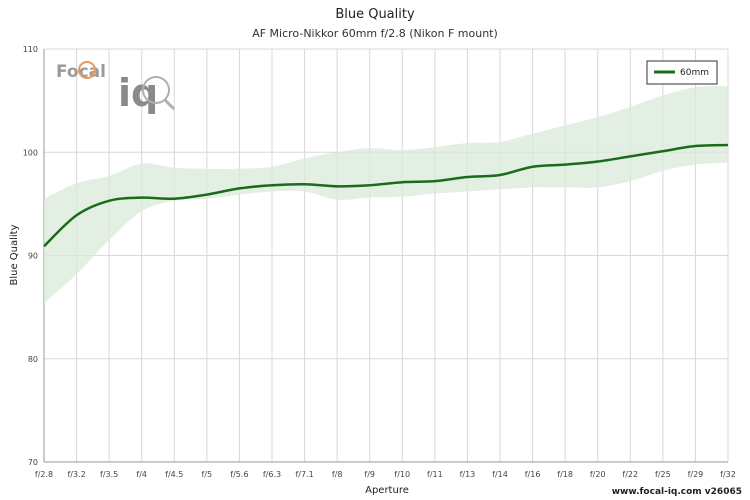 The width and height of the screenshot is (750, 500). Describe the element at coordinates (207, 474) in the screenshot. I see `x-tick-label: f/5` at that location.